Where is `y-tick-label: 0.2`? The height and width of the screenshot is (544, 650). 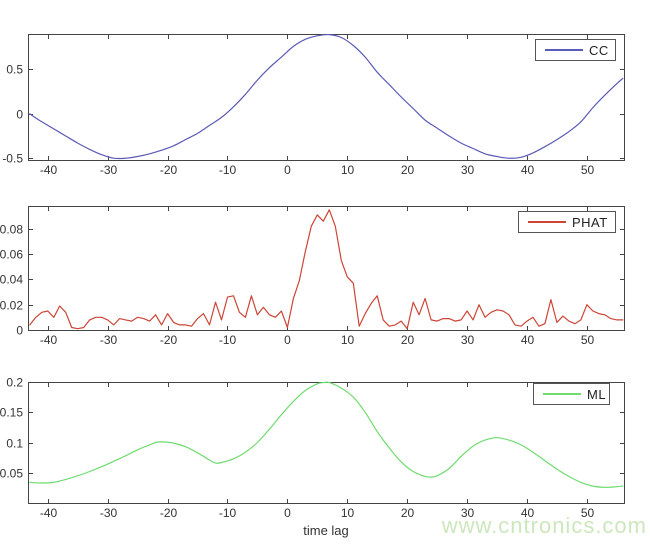 y-tick-label: 0.2 is located at coordinates (14, 383).